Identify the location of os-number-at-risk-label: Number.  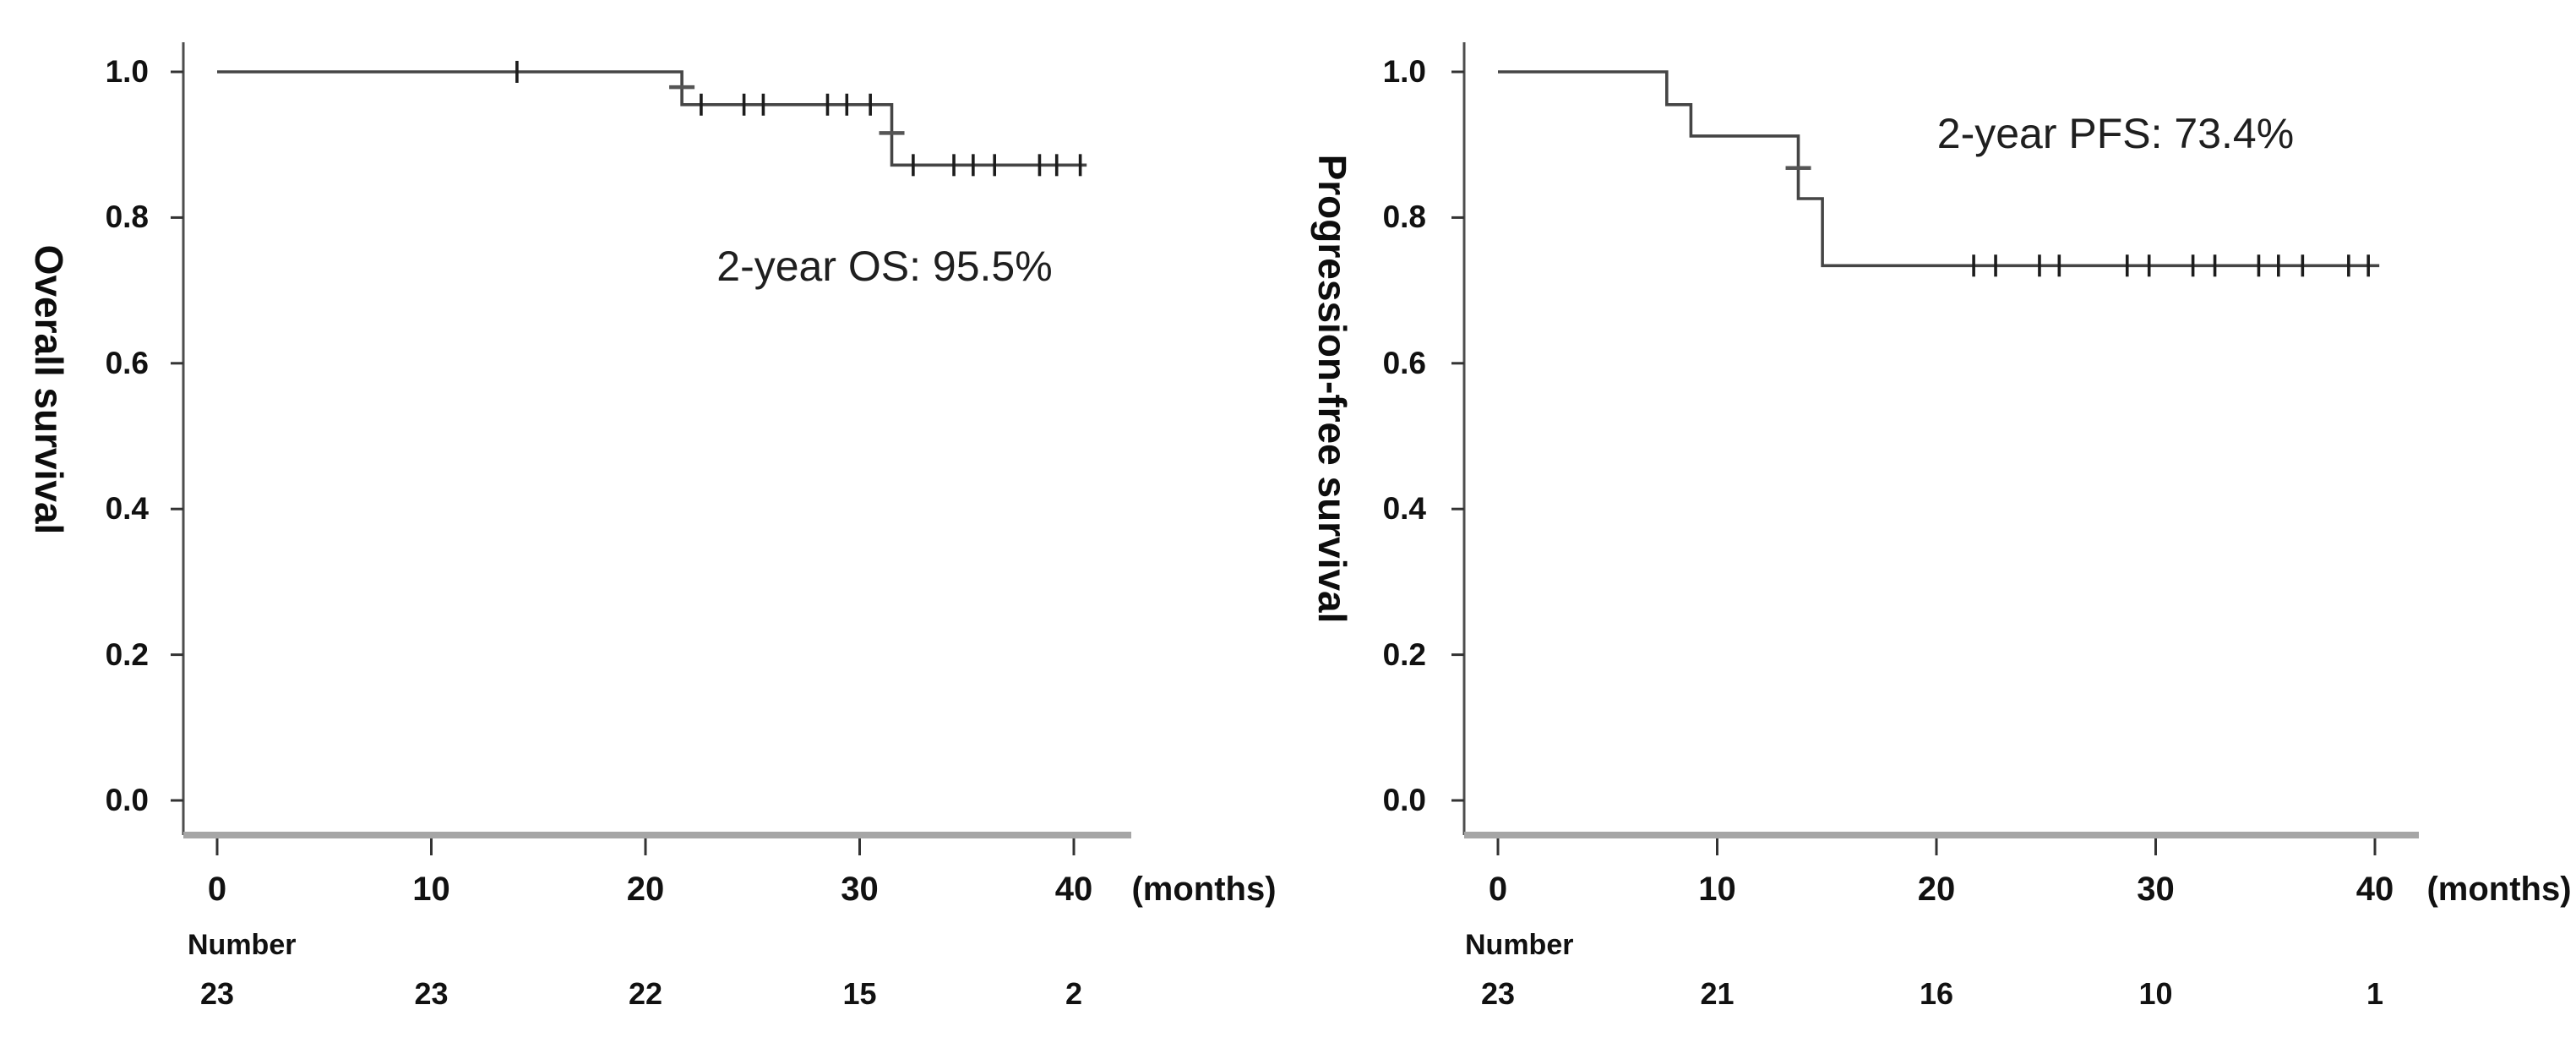
(242, 945).